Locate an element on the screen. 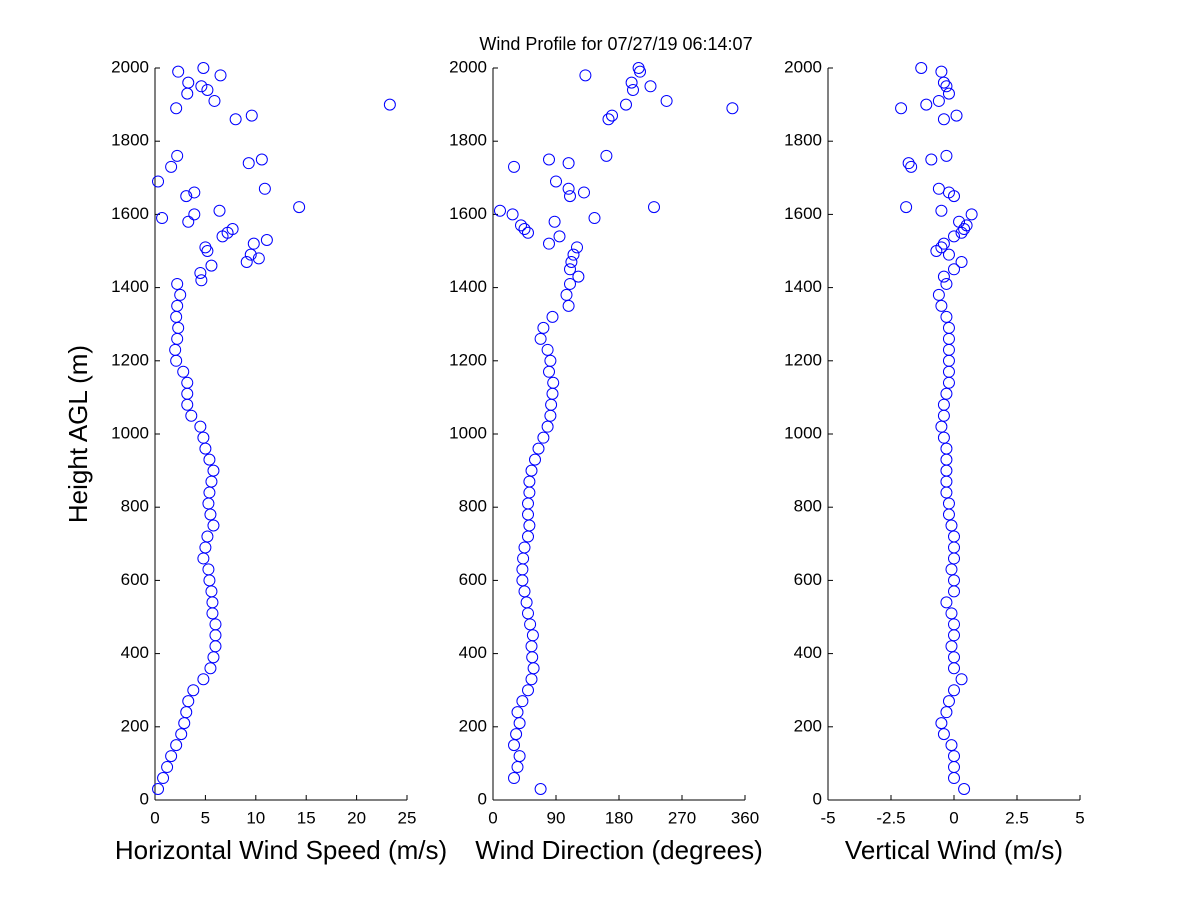 The image size is (1200, 900). y-tick-label: 1200 is located at coordinates (130, 359).